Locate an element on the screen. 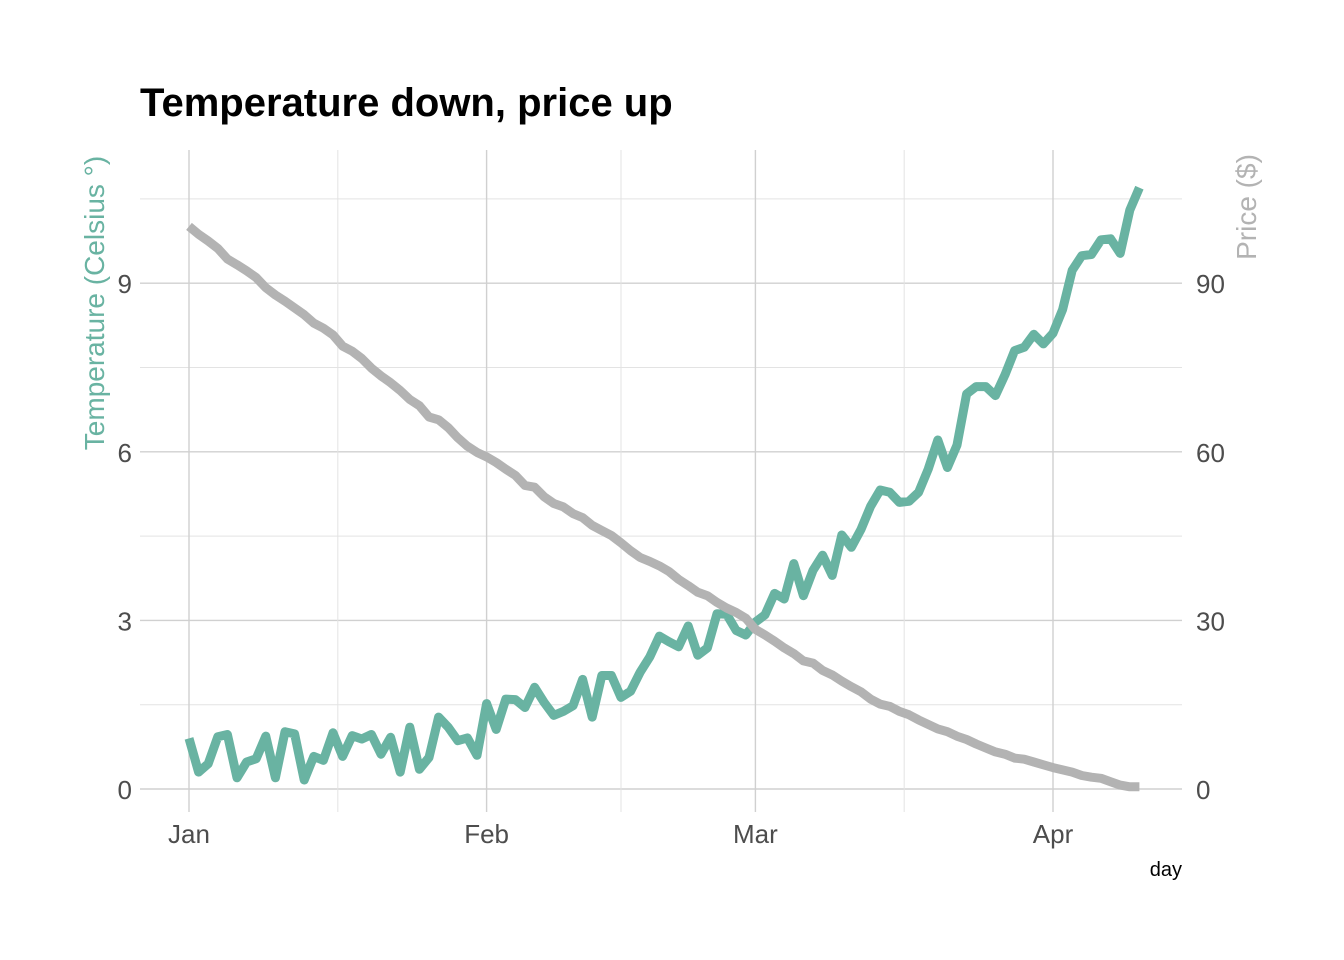  right-tick-label: 60 is located at coordinates (1210, 453).